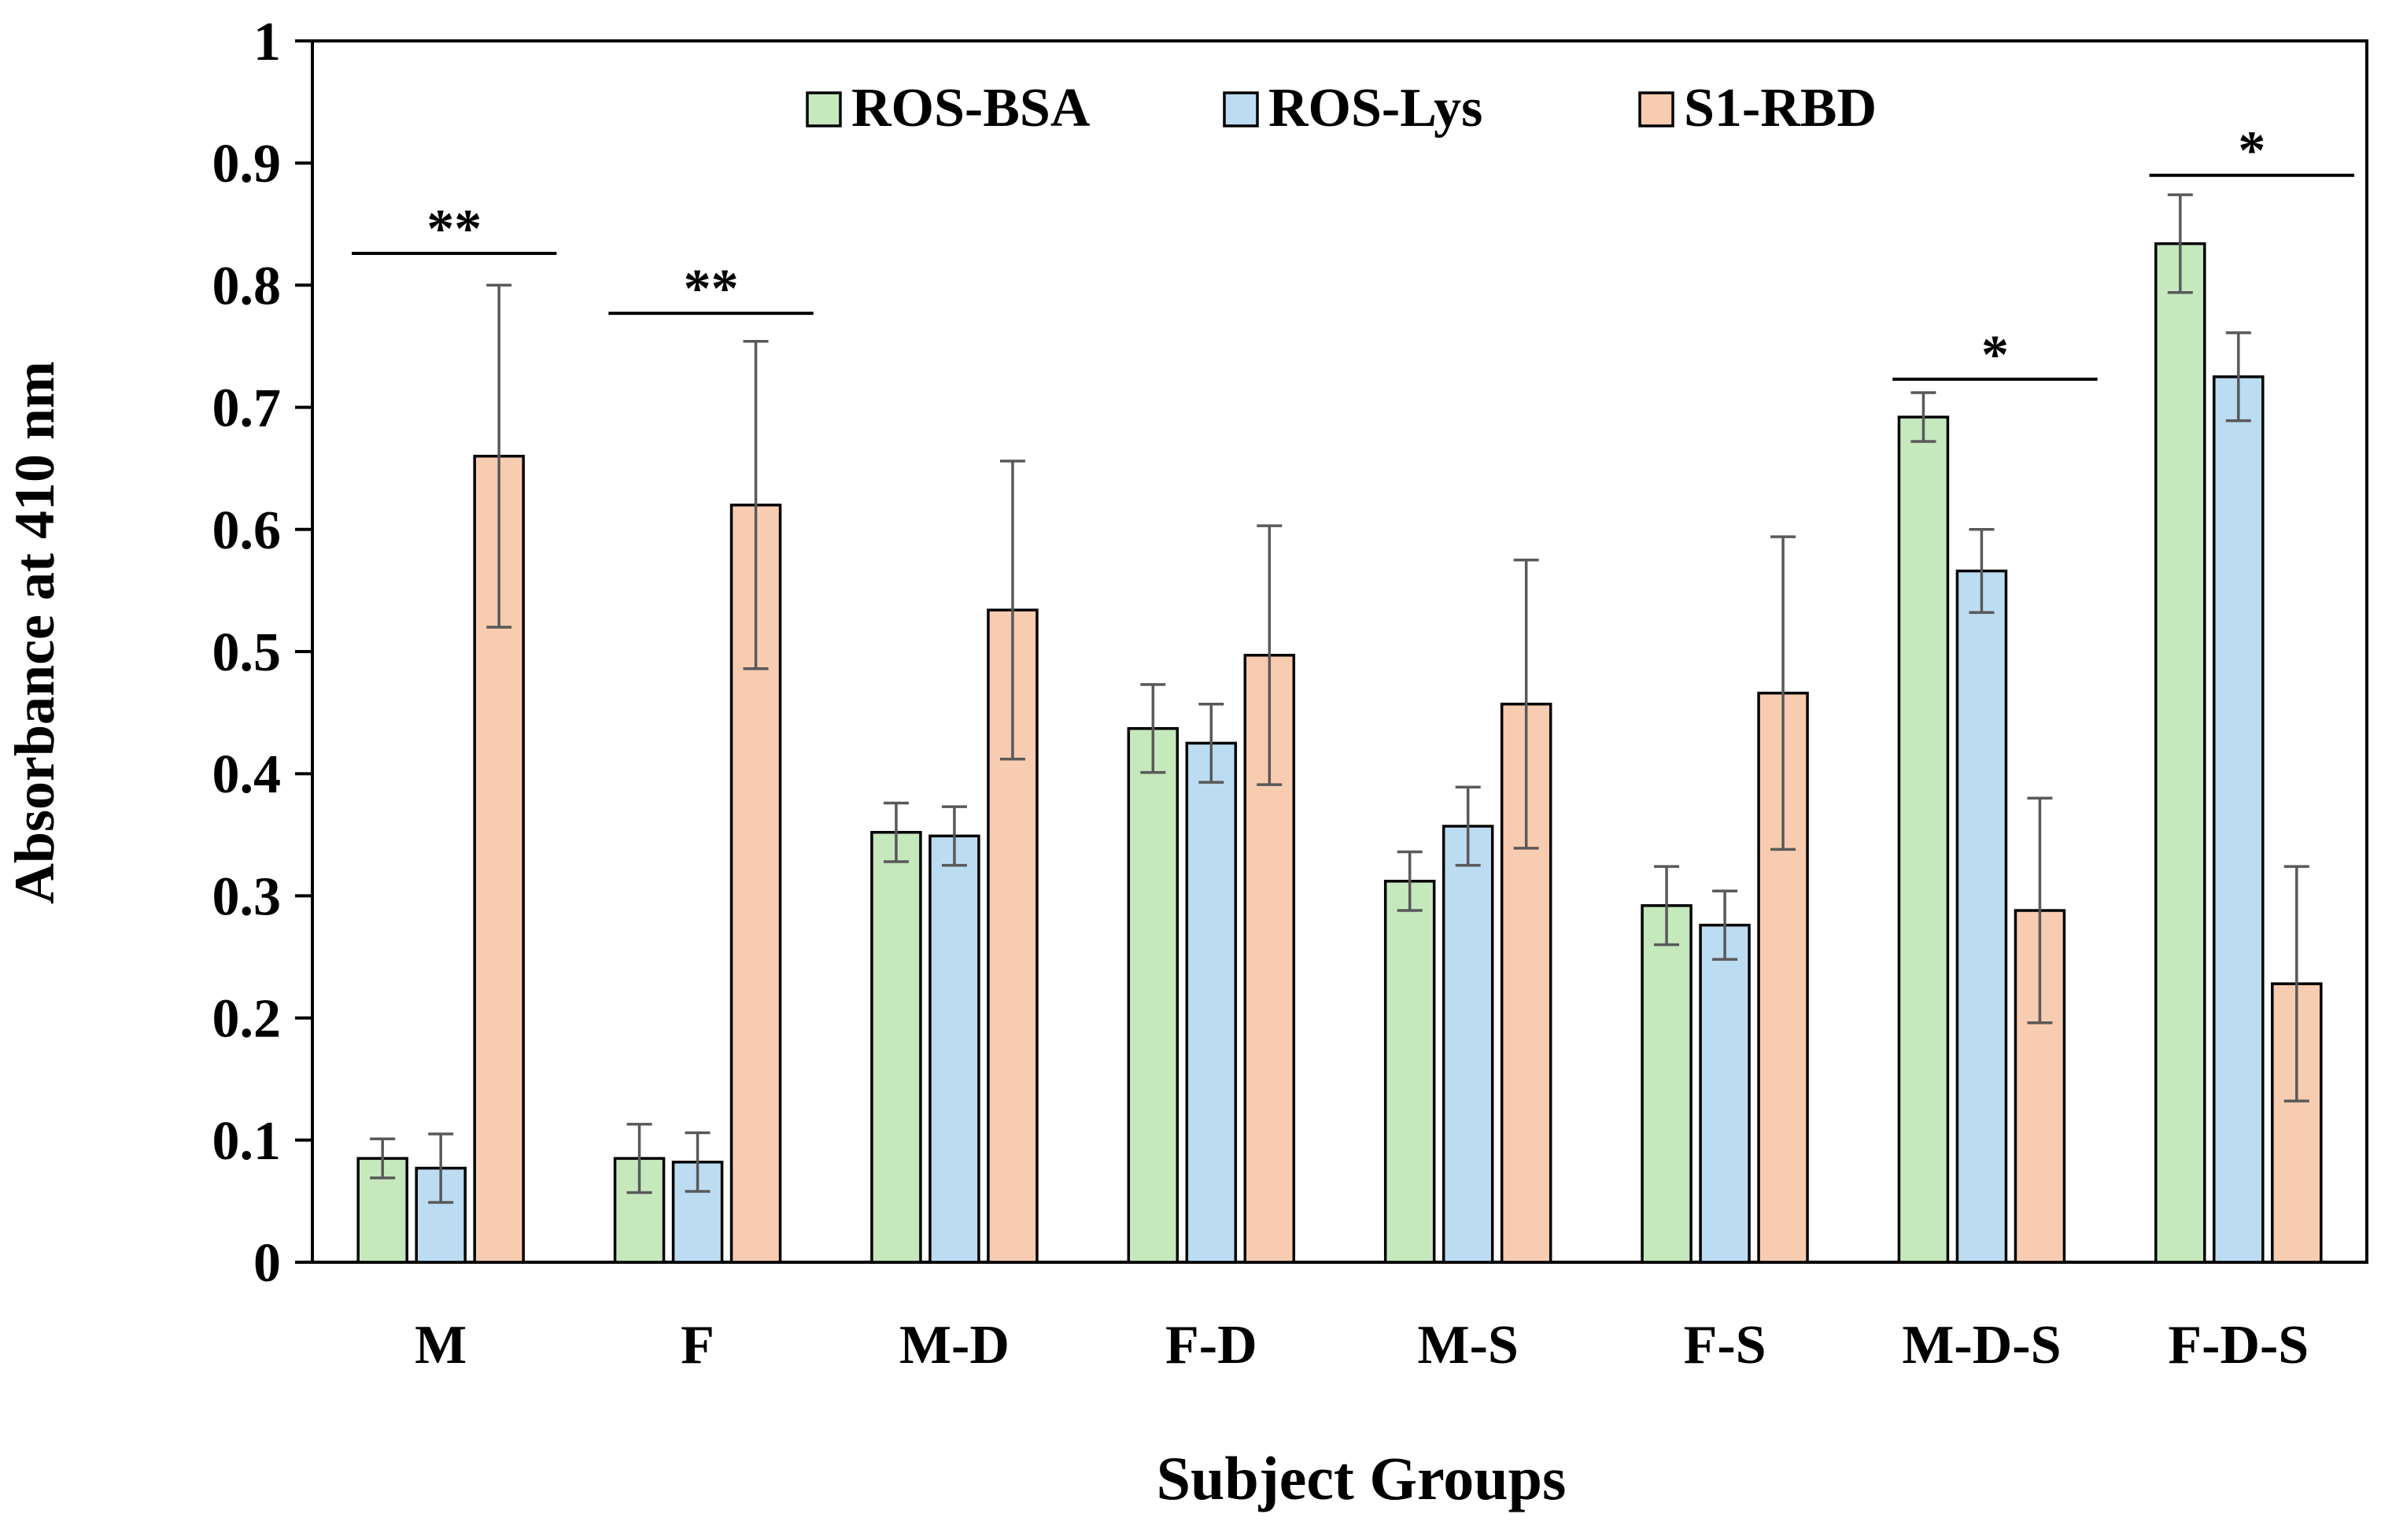 The height and width of the screenshot is (1540, 2381). What do you see at coordinates (1362, 1478) in the screenshot?
I see `x-axis-title: Subject Groups` at bounding box center [1362, 1478].